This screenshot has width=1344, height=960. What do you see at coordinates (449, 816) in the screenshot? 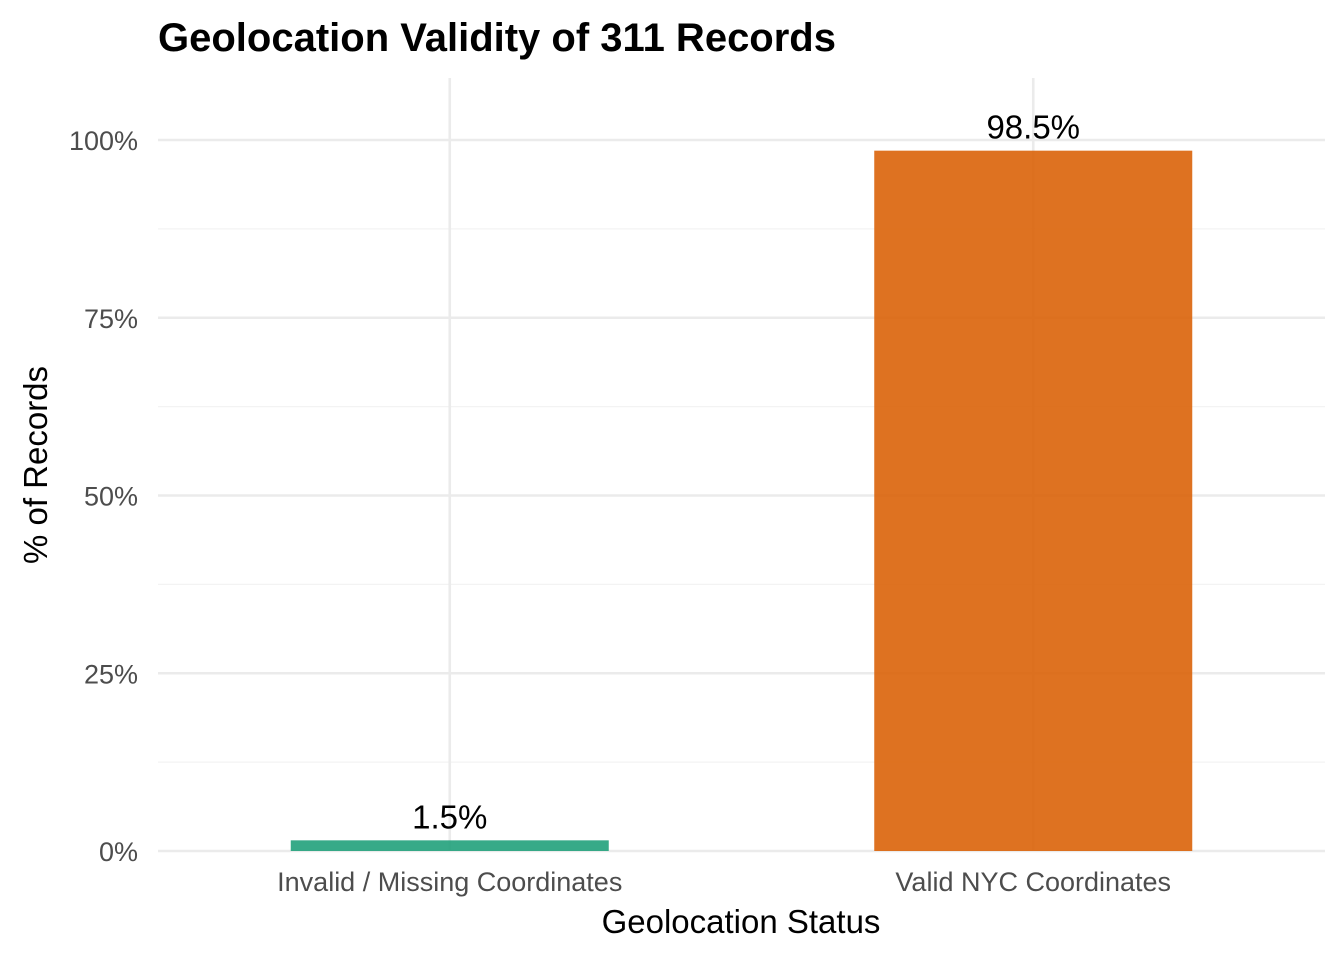
I see `bar-value-label: 1.5%` at bounding box center [449, 816].